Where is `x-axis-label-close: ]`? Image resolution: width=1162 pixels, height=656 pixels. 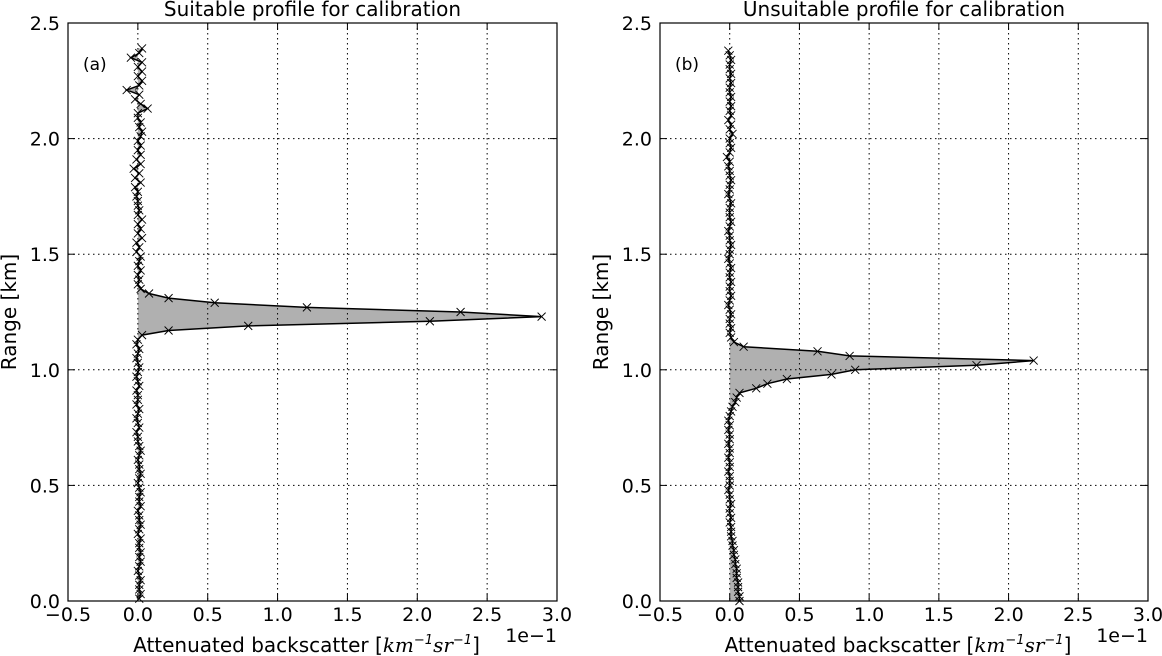
x-axis-label-close: ] is located at coordinates (1068, 644).